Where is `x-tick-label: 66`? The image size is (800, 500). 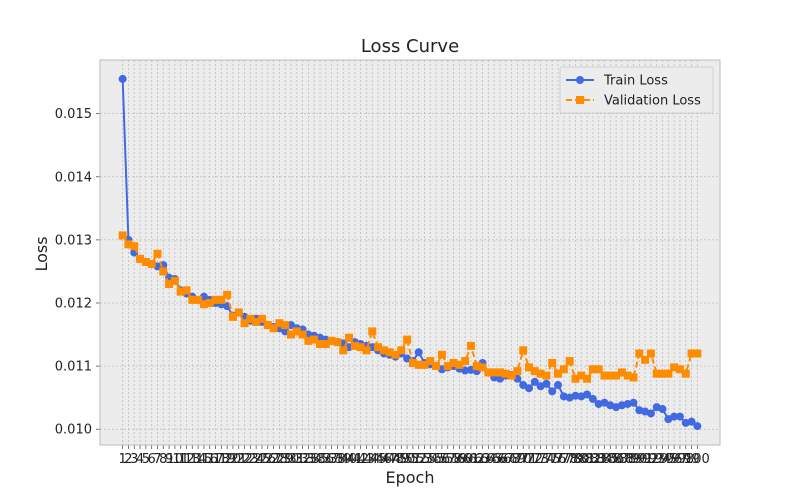 x-tick-label: 66 is located at coordinates (500, 459).